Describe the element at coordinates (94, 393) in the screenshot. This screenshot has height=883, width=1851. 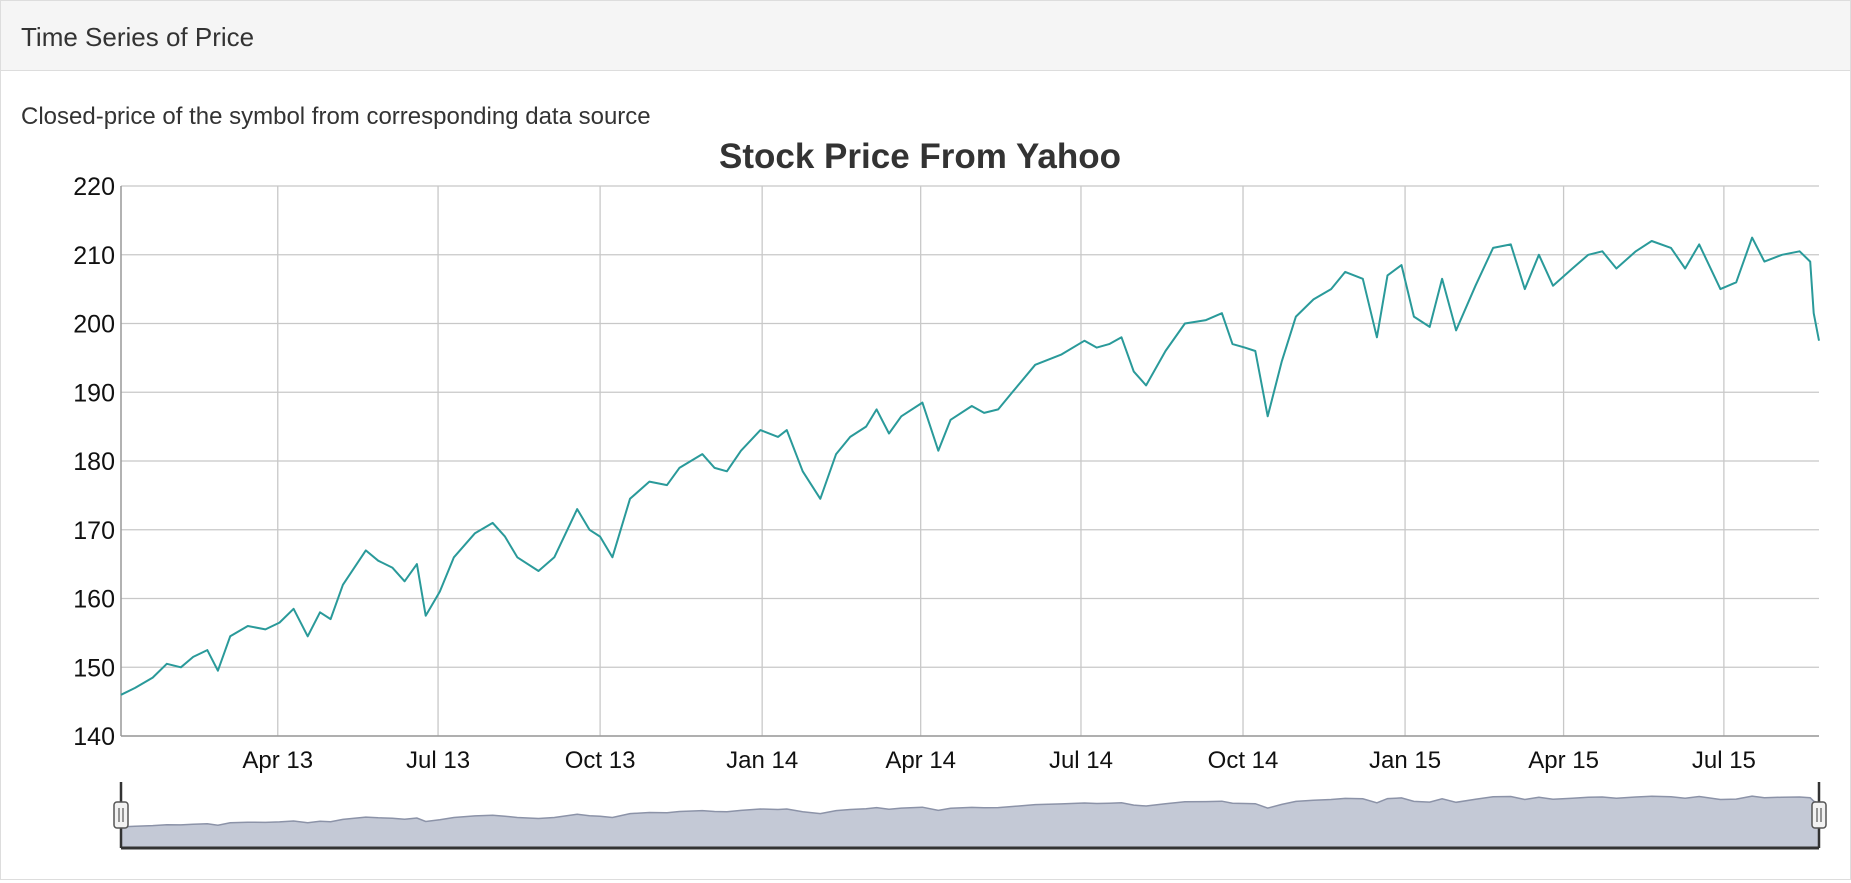
I see `y-tick-label: 190` at that location.